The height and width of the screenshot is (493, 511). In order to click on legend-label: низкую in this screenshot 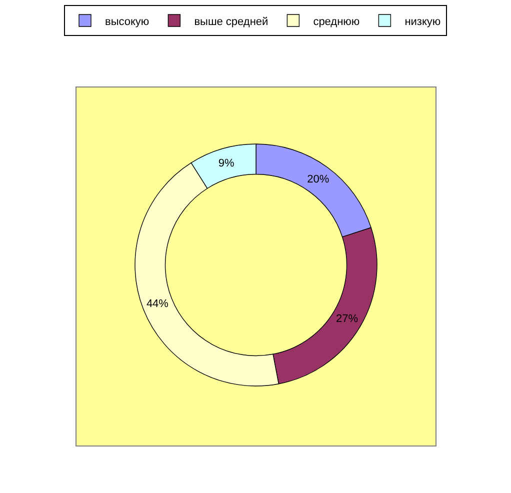, I will do `click(422, 22)`.